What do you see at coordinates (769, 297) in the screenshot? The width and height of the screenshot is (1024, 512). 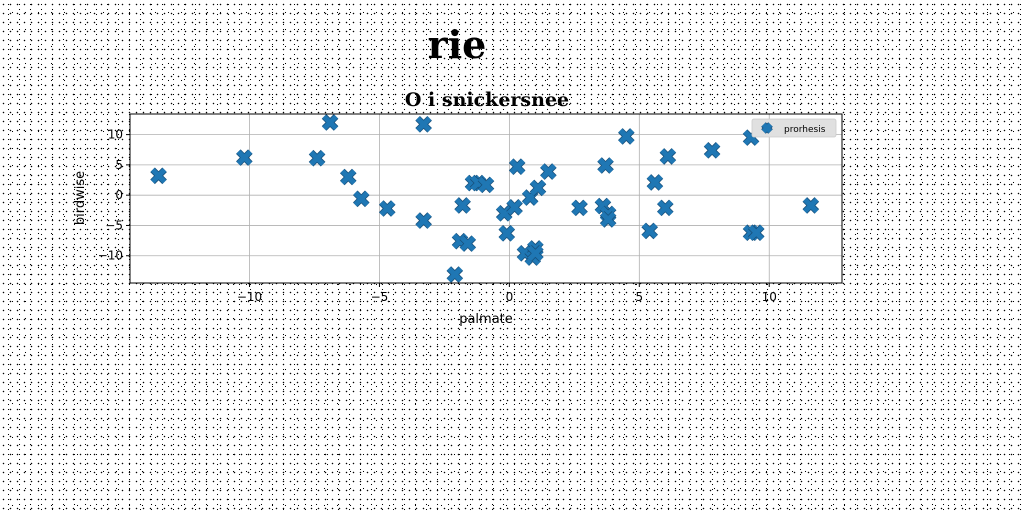 I see `x-tick-label: 10` at bounding box center [769, 297].